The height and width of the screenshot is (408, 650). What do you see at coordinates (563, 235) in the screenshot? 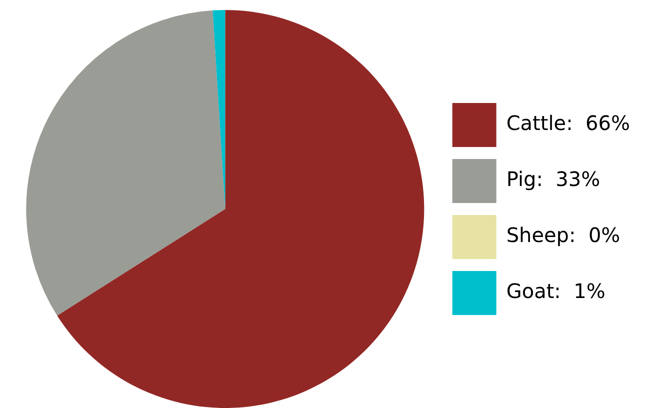
I see `legend-label: Sheep: 0%` at bounding box center [563, 235].